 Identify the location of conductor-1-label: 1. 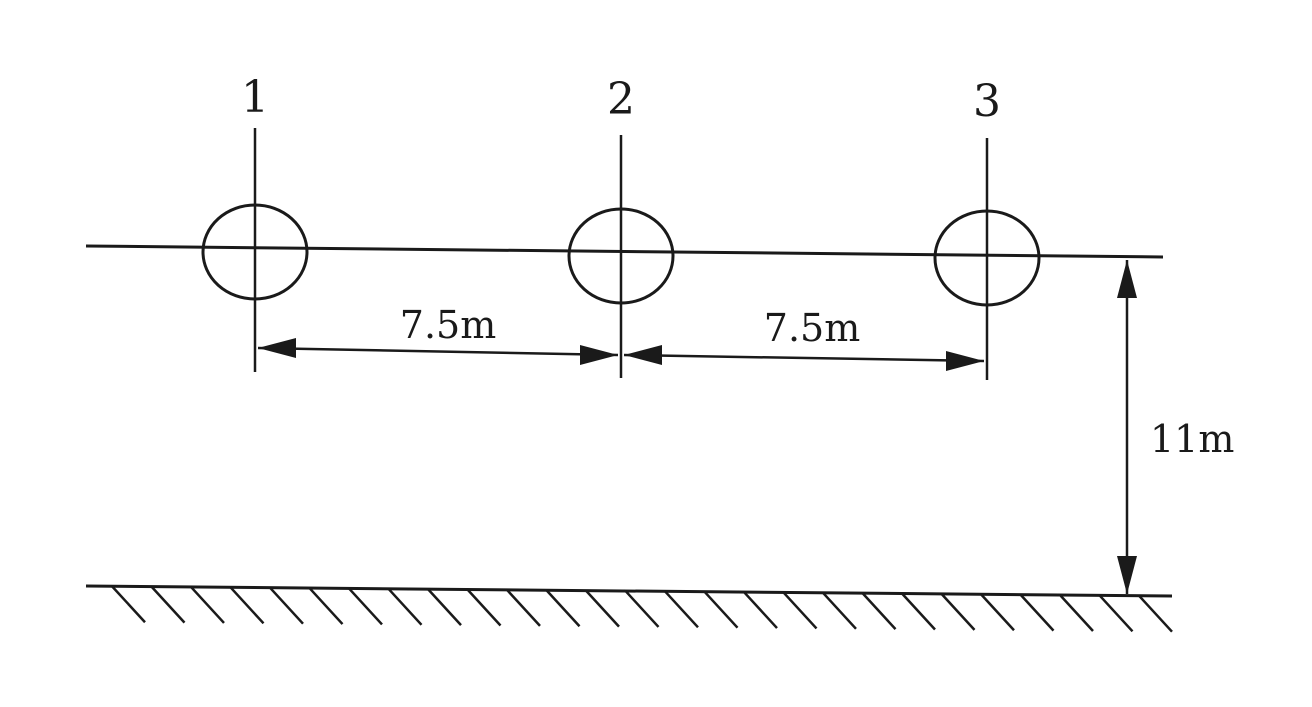
(255, 97).